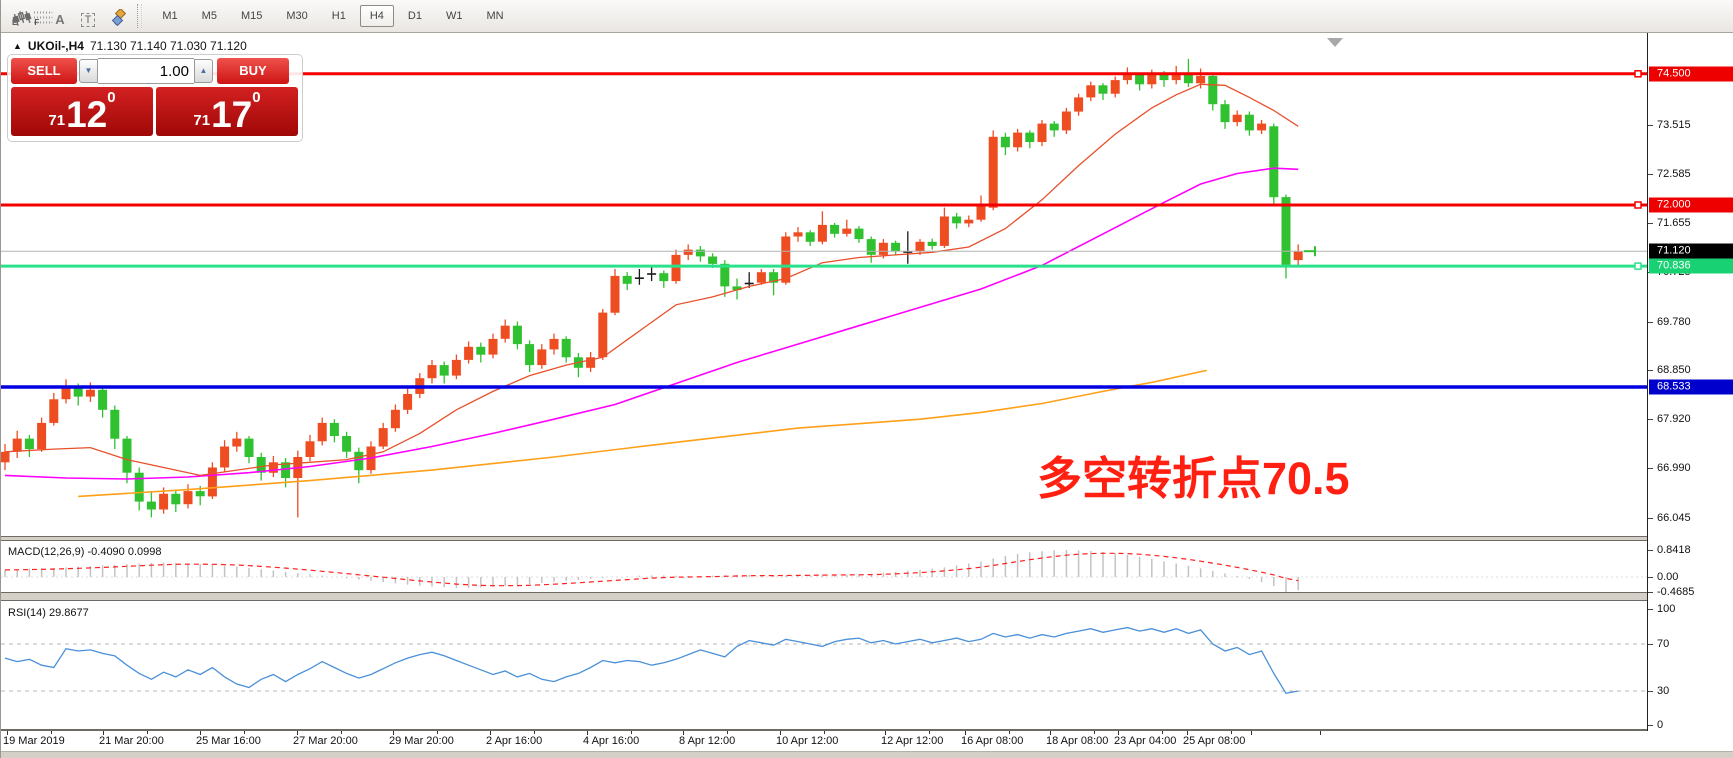 This screenshot has width=1733, height=758. I want to click on timeframe-button-h1: H1, so click(338, 16).